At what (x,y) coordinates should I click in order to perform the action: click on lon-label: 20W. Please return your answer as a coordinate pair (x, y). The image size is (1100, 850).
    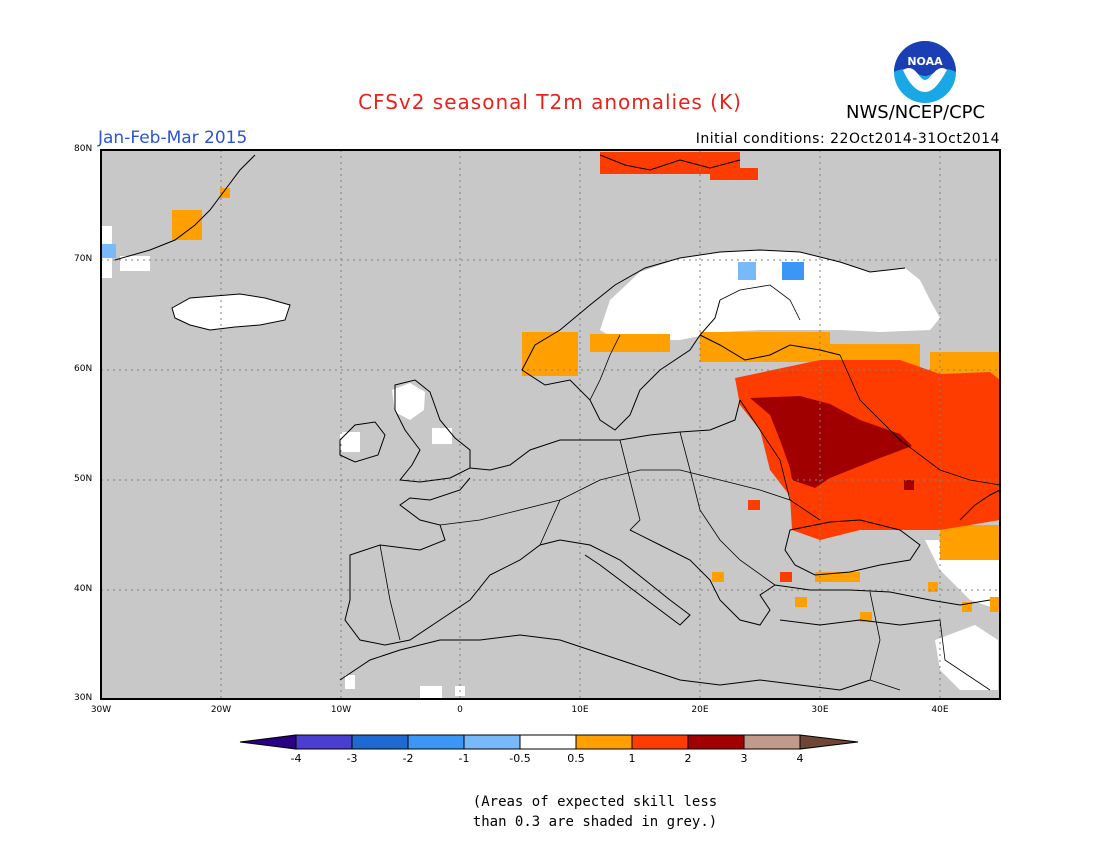
    Looking at the image, I should click on (221, 710).